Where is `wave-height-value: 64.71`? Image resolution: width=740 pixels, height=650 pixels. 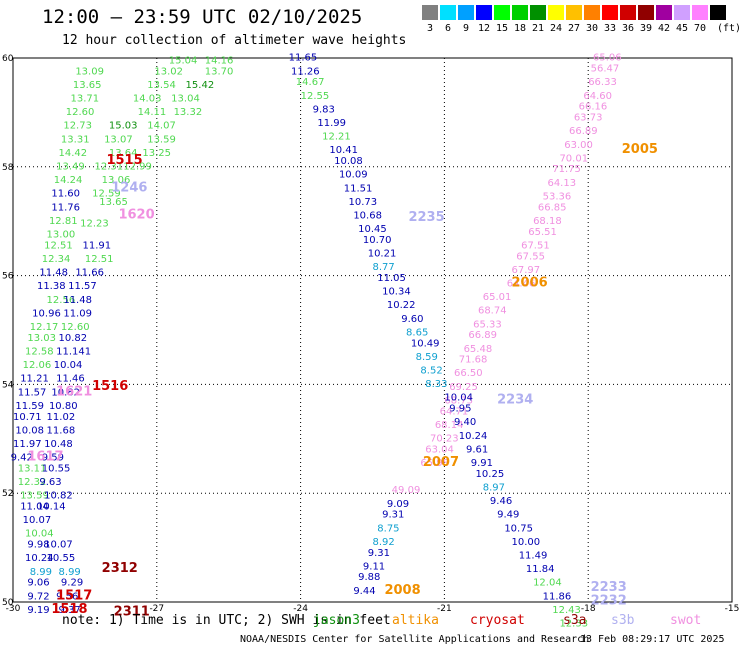 wave-height-value: 64.71 is located at coordinates (454, 411).